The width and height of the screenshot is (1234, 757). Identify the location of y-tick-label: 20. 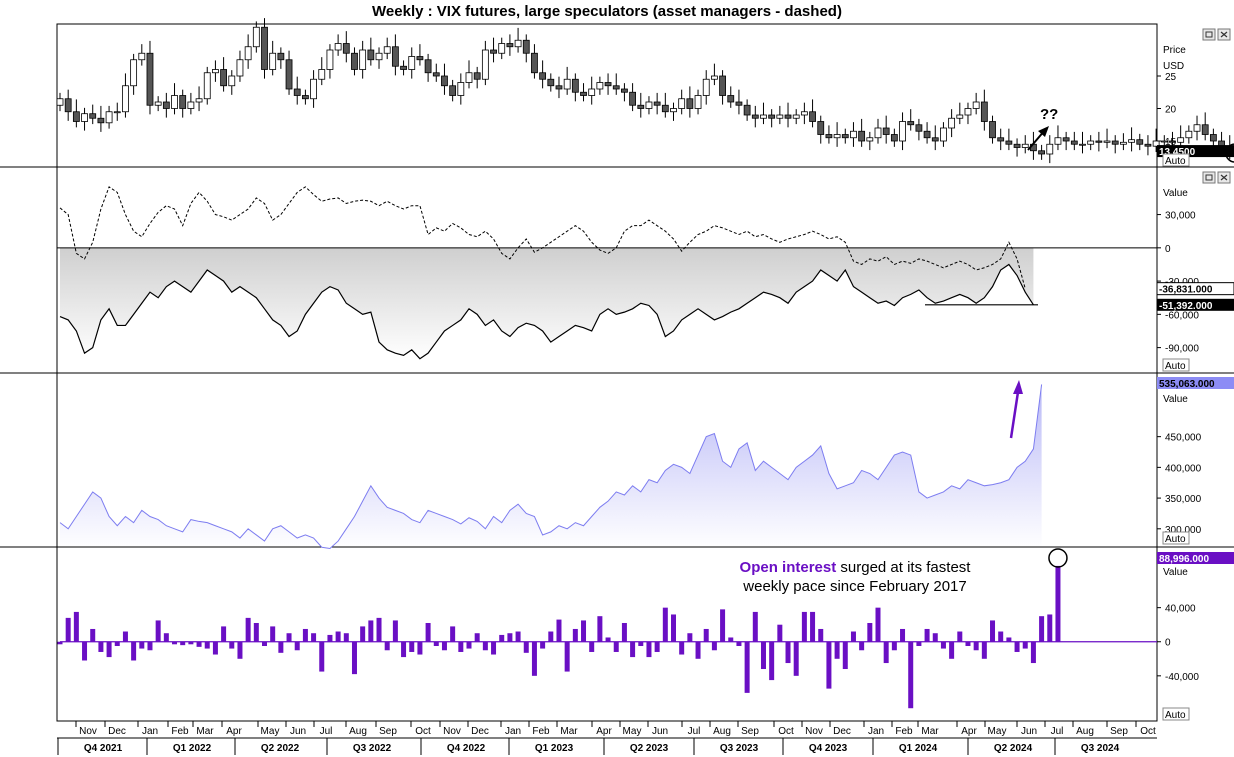
(1171, 110).